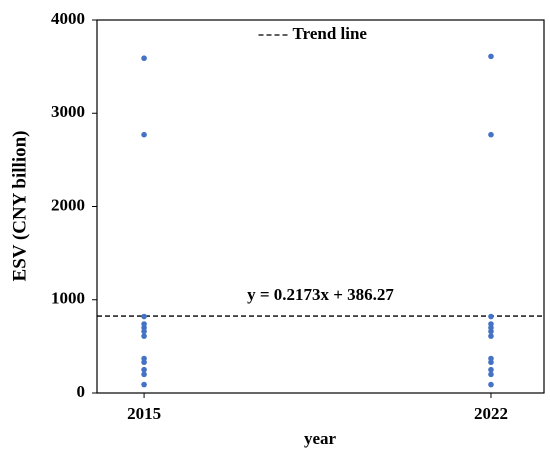  Describe the element at coordinates (68, 298) in the screenshot. I see `y-tick-label: 1000` at that location.